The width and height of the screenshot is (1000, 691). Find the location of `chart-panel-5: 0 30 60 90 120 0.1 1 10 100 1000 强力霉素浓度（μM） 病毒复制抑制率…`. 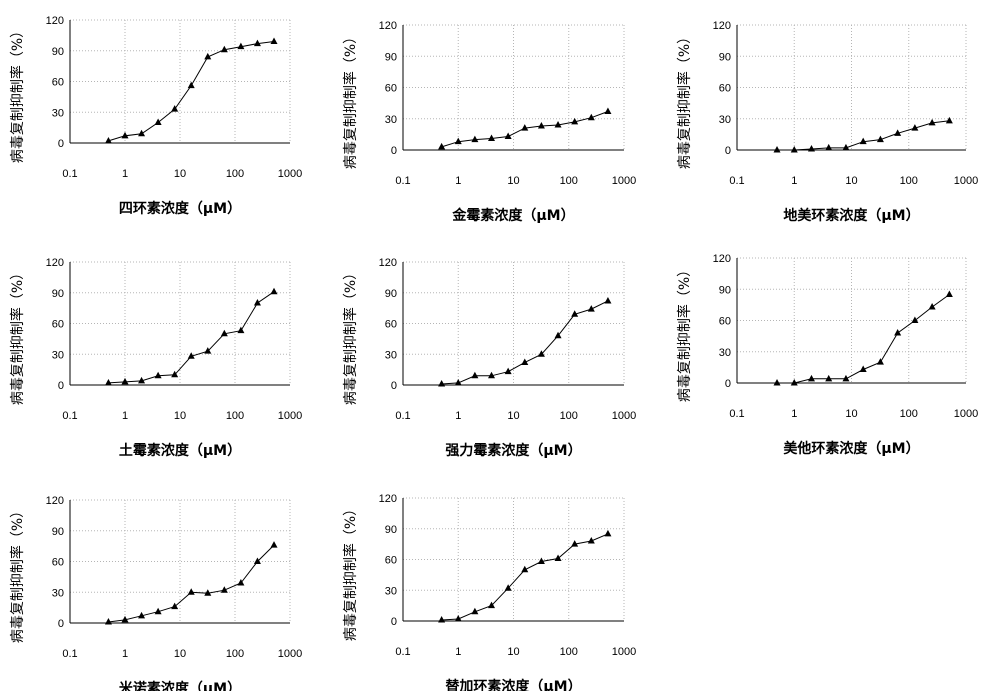

chart-panel-5: 0 30 60 90 120 0.1 1 10 100 1000 强力霉素浓度（μM） 病毒复制抑制率… is located at coordinates (489, 358).